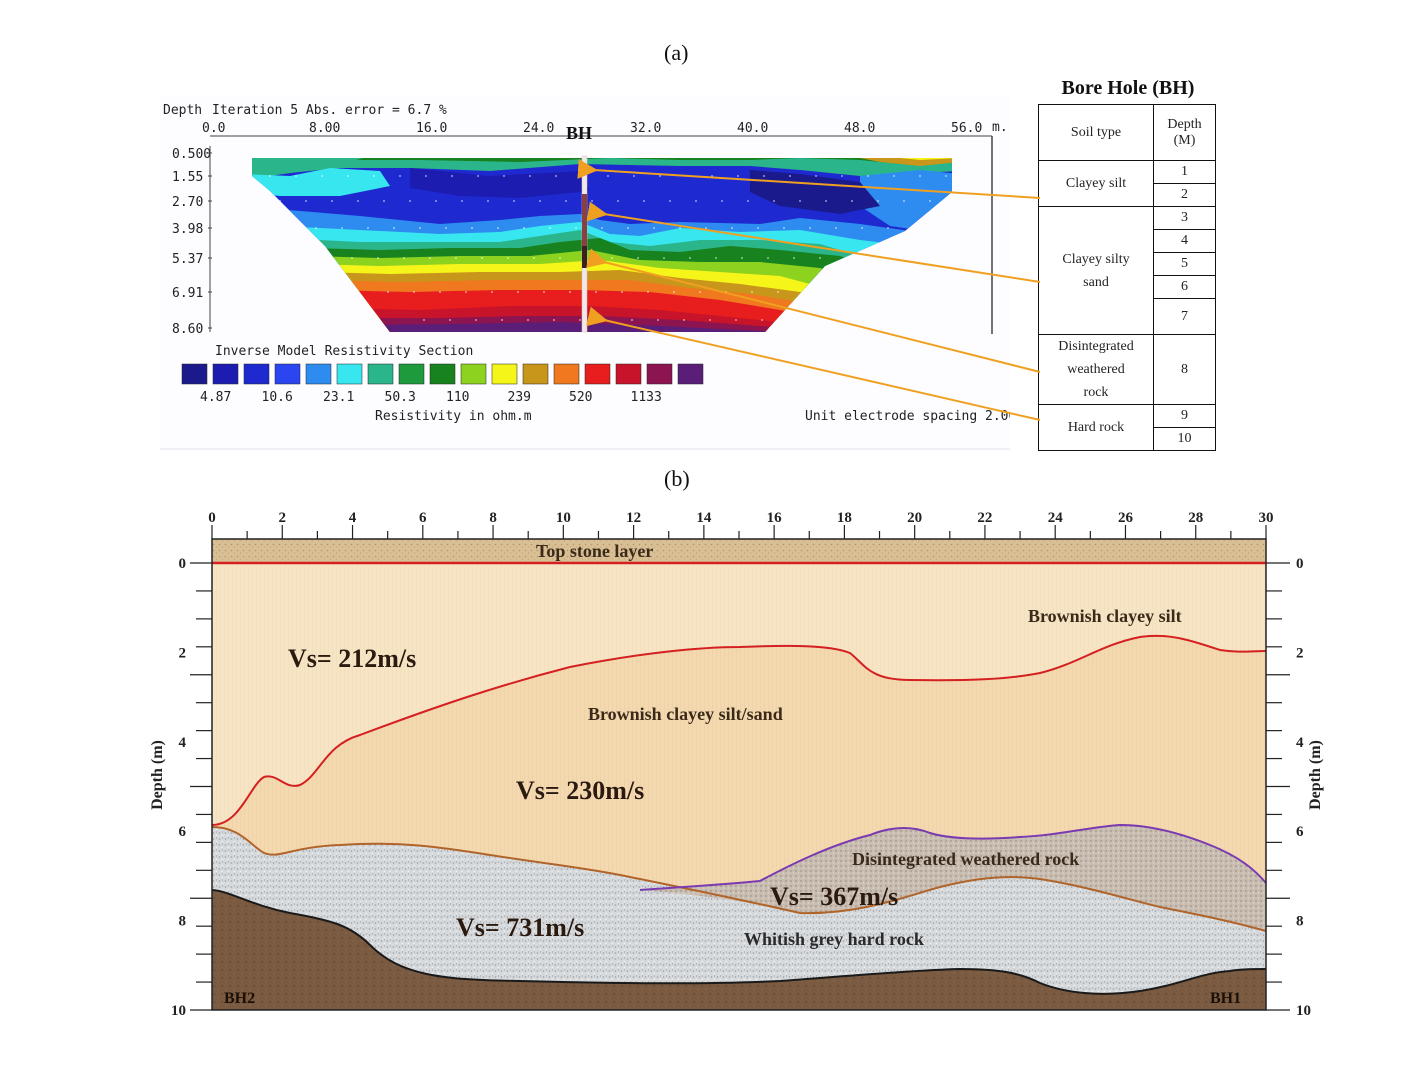 This screenshot has height=1065, width=1420. I want to click on borehole-column-rock, so click(584, 257).